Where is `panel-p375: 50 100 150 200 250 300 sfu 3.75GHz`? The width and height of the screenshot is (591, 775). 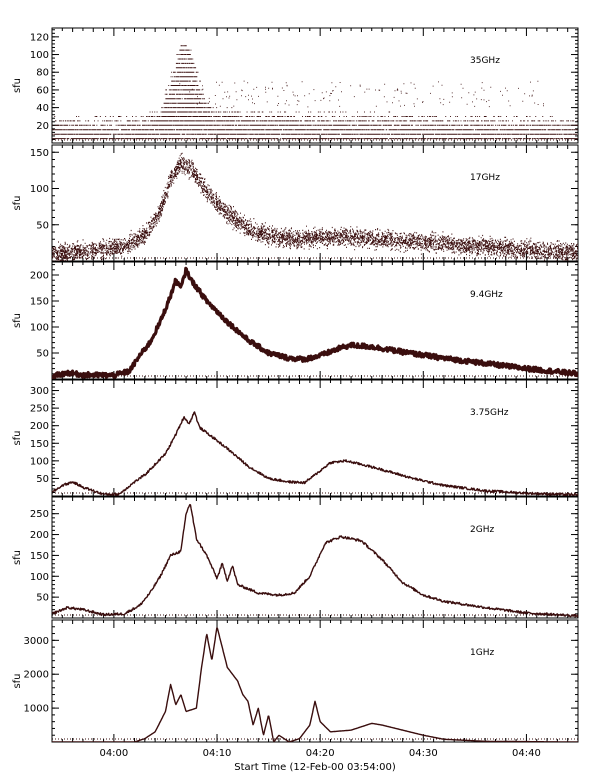
panel-p375: 50 100 150 200 250 300 sfu 3.75GHz is located at coordinates (295, 438).